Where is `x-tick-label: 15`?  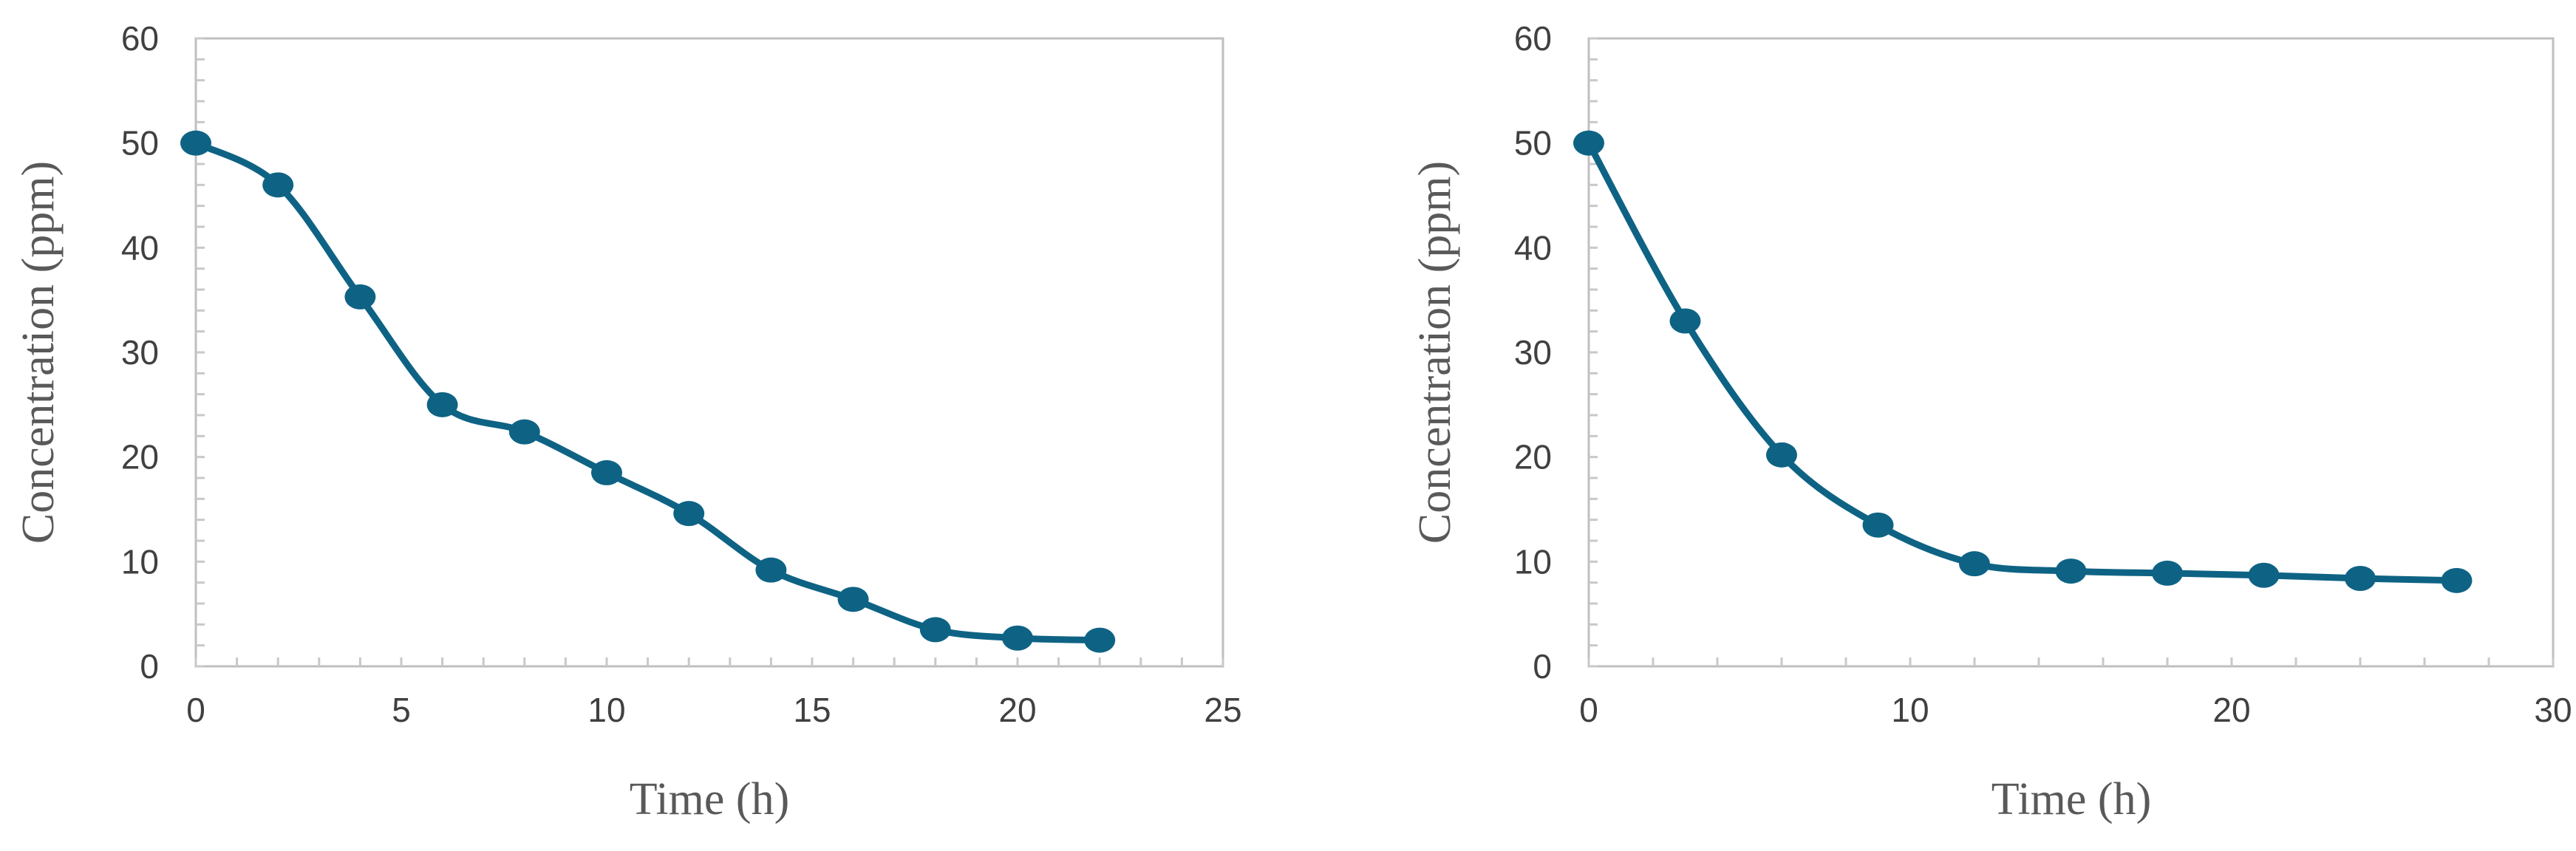 x-tick-label: 15 is located at coordinates (812, 710).